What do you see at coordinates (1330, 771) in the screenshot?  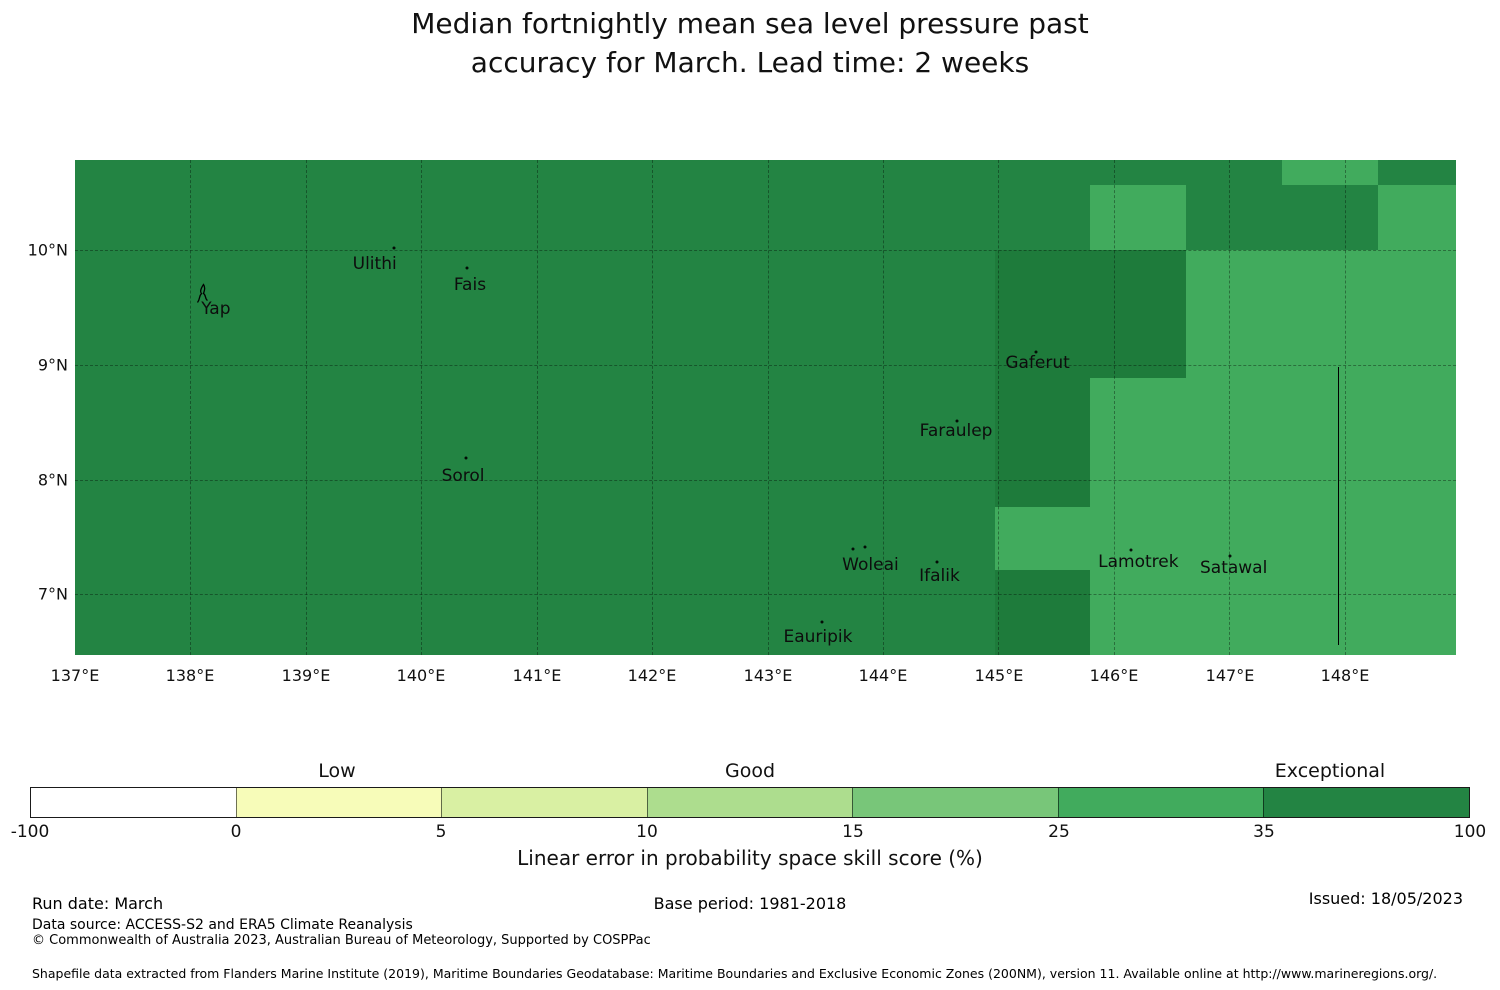 I see `colorbar-category-exceptional: Exceptional` at bounding box center [1330, 771].